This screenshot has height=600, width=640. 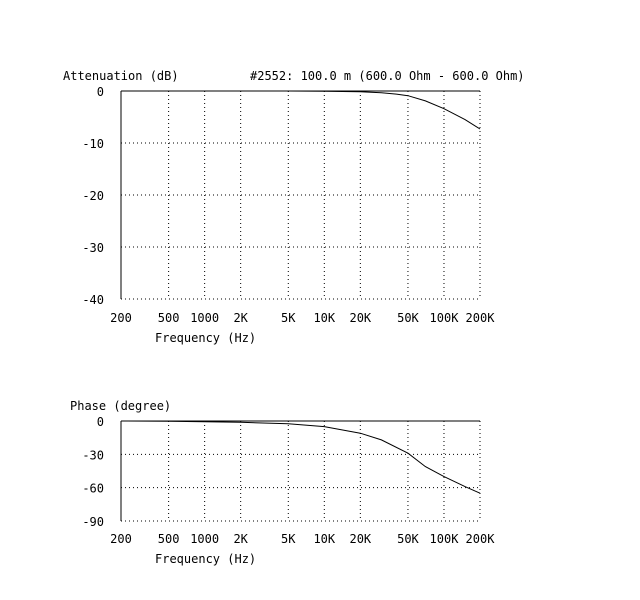 What do you see at coordinates (360, 539) in the screenshot?
I see `chart1-x-tick-label: 20K` at bounding box center [360, 539].